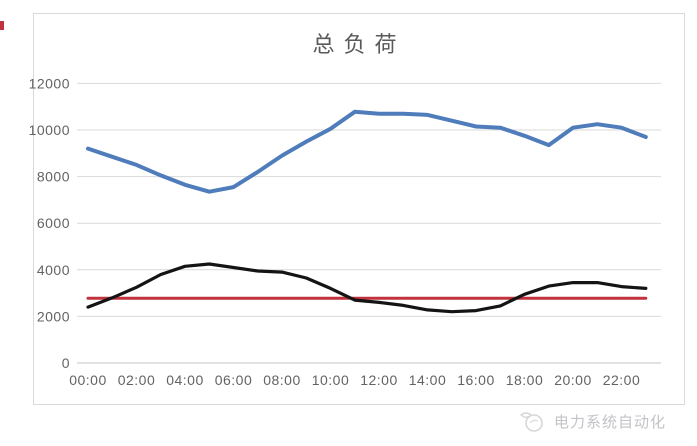 The height and width of the screenshot is (446, 697). I want to click on y-tick-label: 8000, so click(53, 177).